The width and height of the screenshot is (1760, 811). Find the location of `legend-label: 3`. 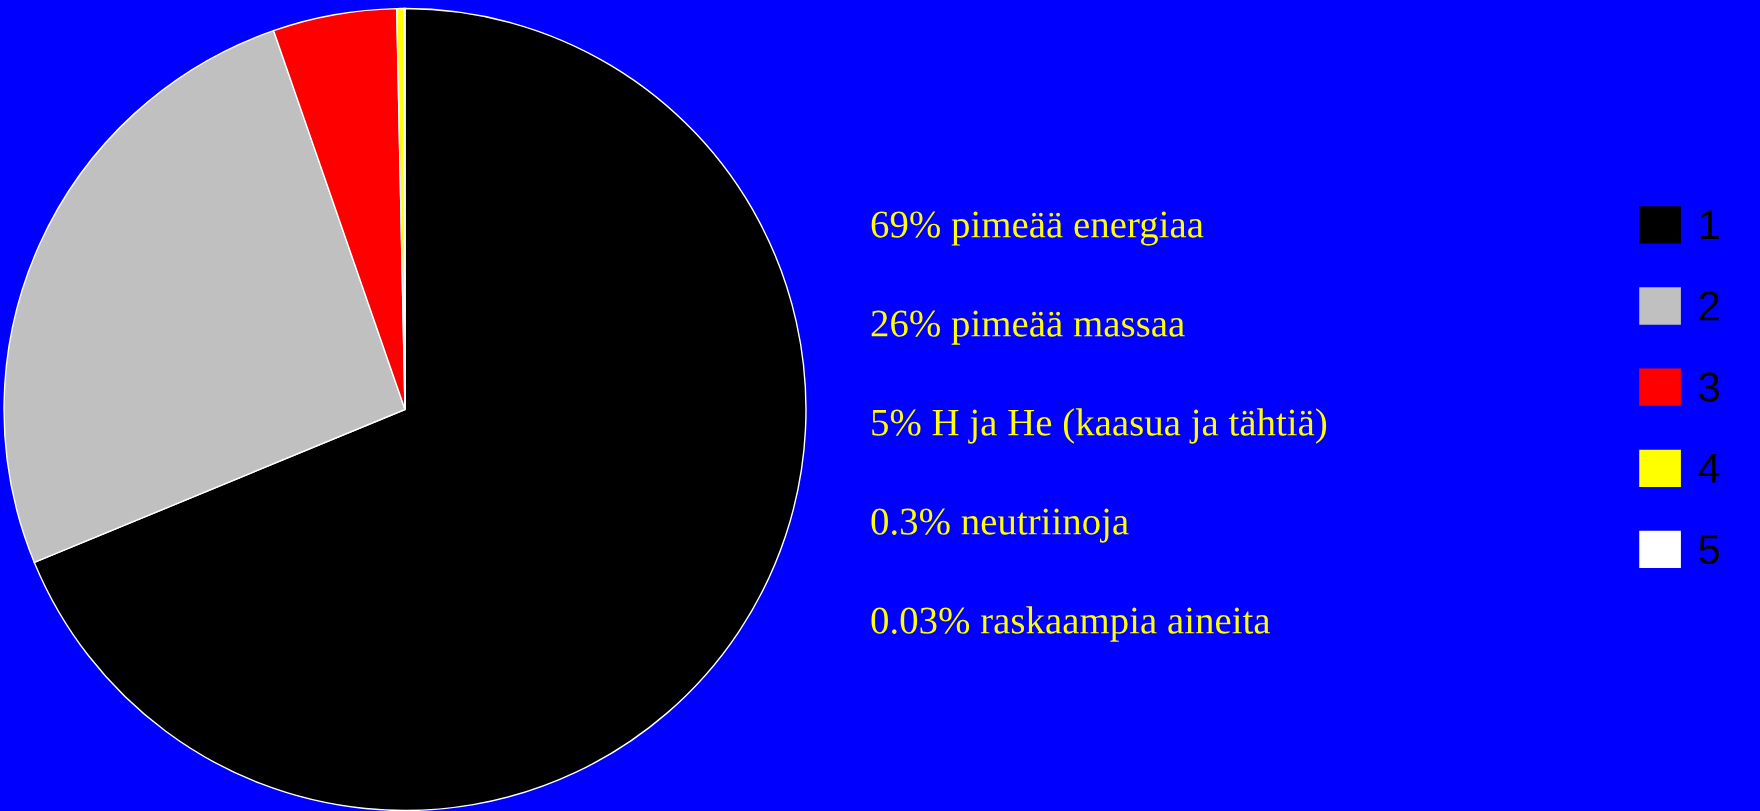

legend-label: 3 is located at coordinates (1709, 387).